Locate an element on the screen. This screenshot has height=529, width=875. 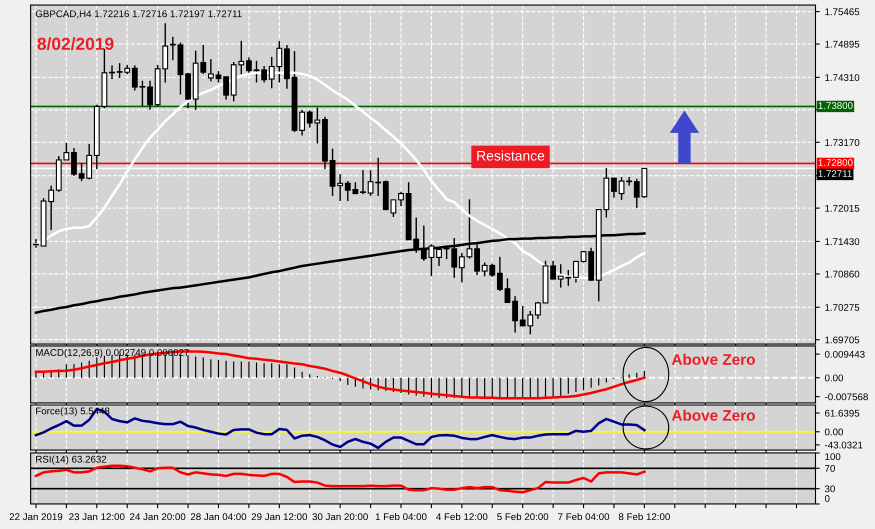
y-tick-label: 70 is located at coordinates (830, 468).